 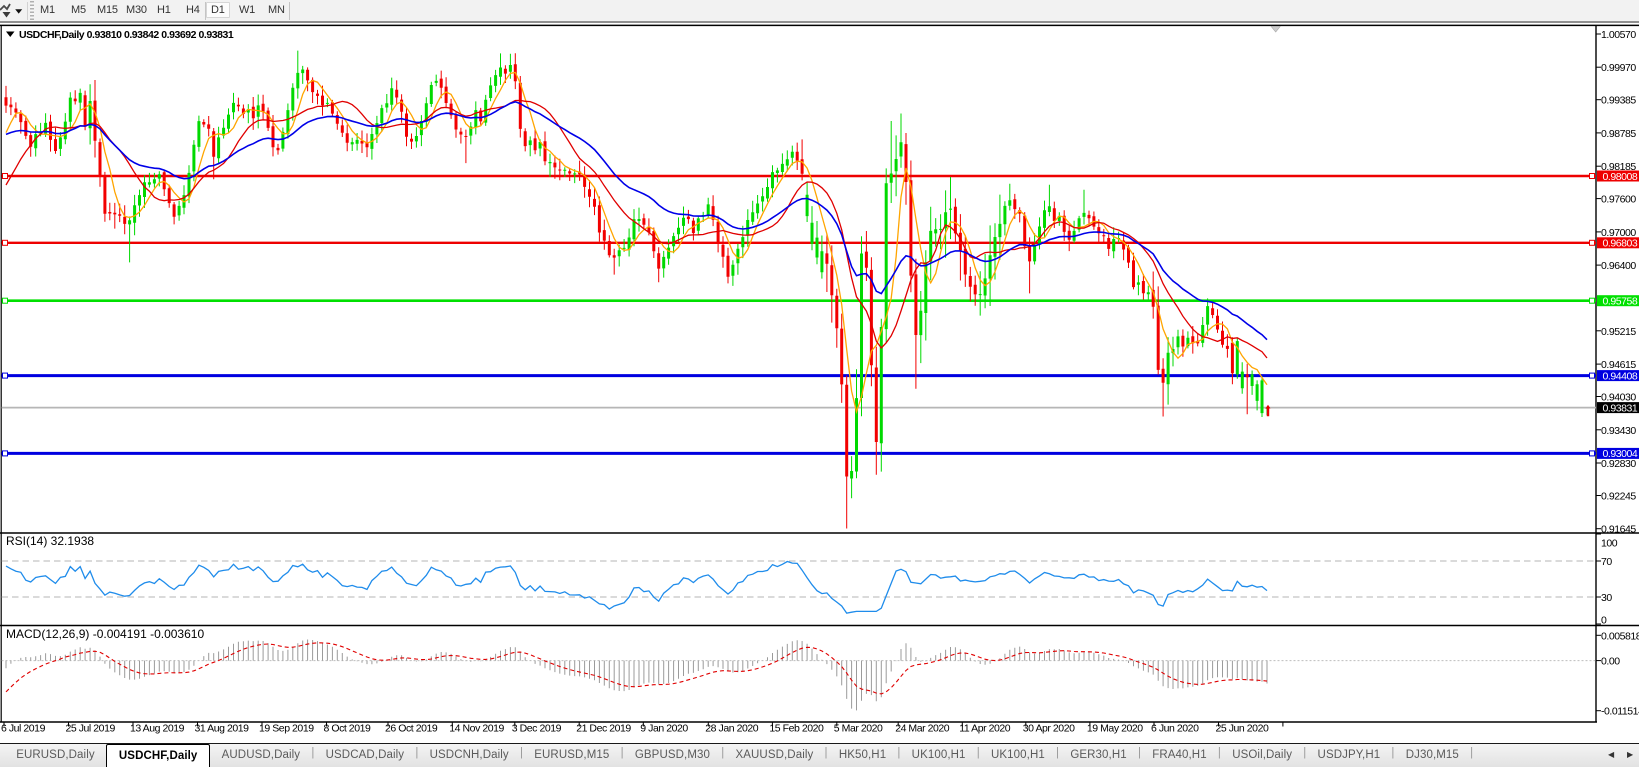 I want to click on svg-text: 30 Apr 2020, so click(x=1049, y=729).